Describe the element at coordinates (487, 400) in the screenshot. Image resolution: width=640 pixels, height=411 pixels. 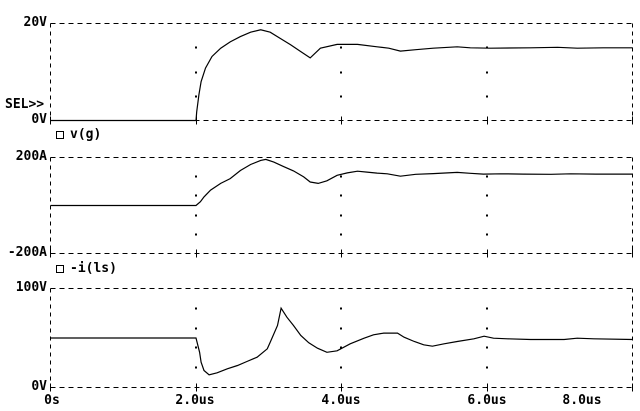
I see `x-tick-label-3: 6.0us` at that location.